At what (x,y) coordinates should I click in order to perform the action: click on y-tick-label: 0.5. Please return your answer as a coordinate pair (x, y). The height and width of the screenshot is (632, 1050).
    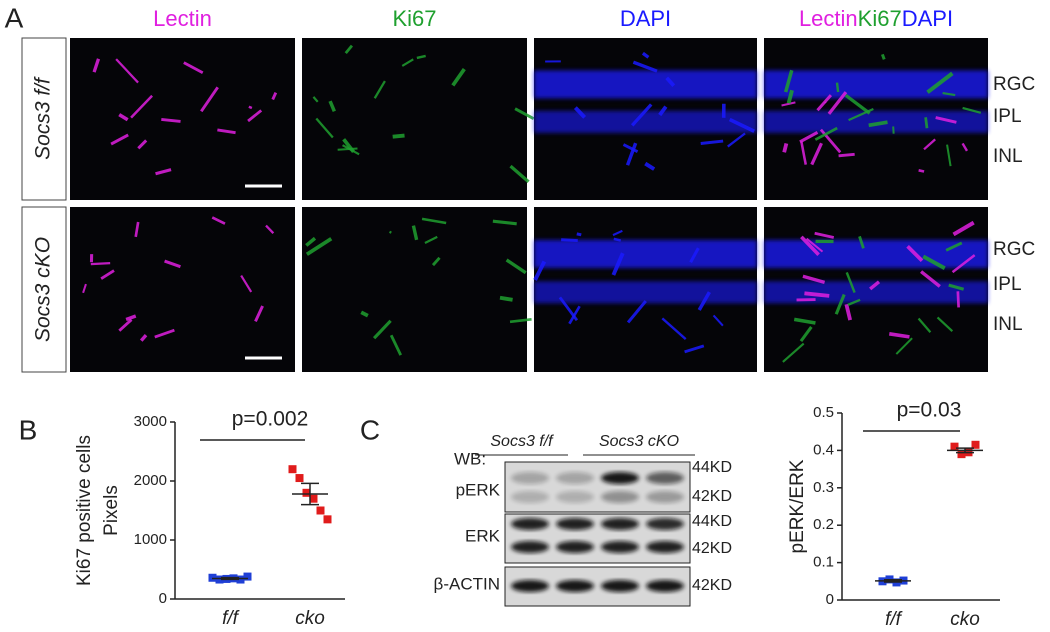
    Looking at the image, I should click on (823, 412).